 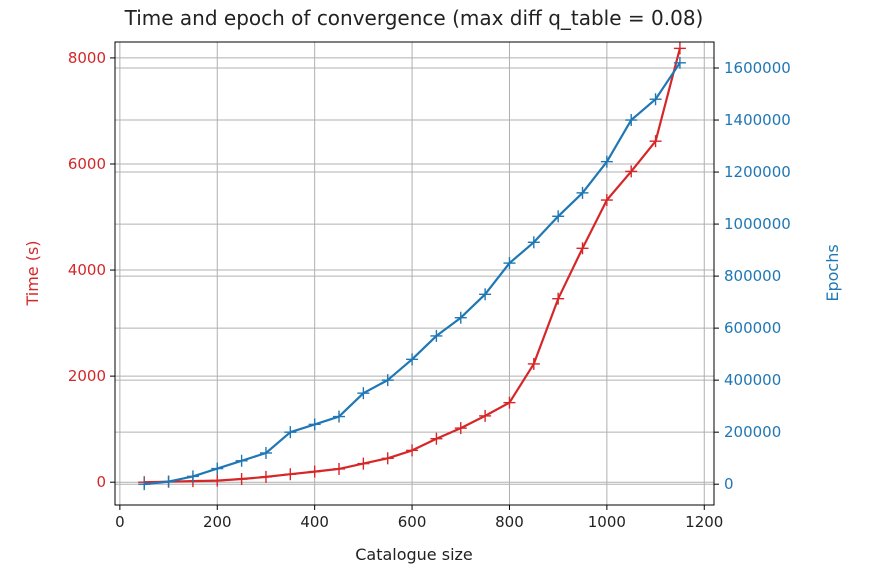 I want to click on y-right-tick-label: 1000000, so click(x=757, y=224).